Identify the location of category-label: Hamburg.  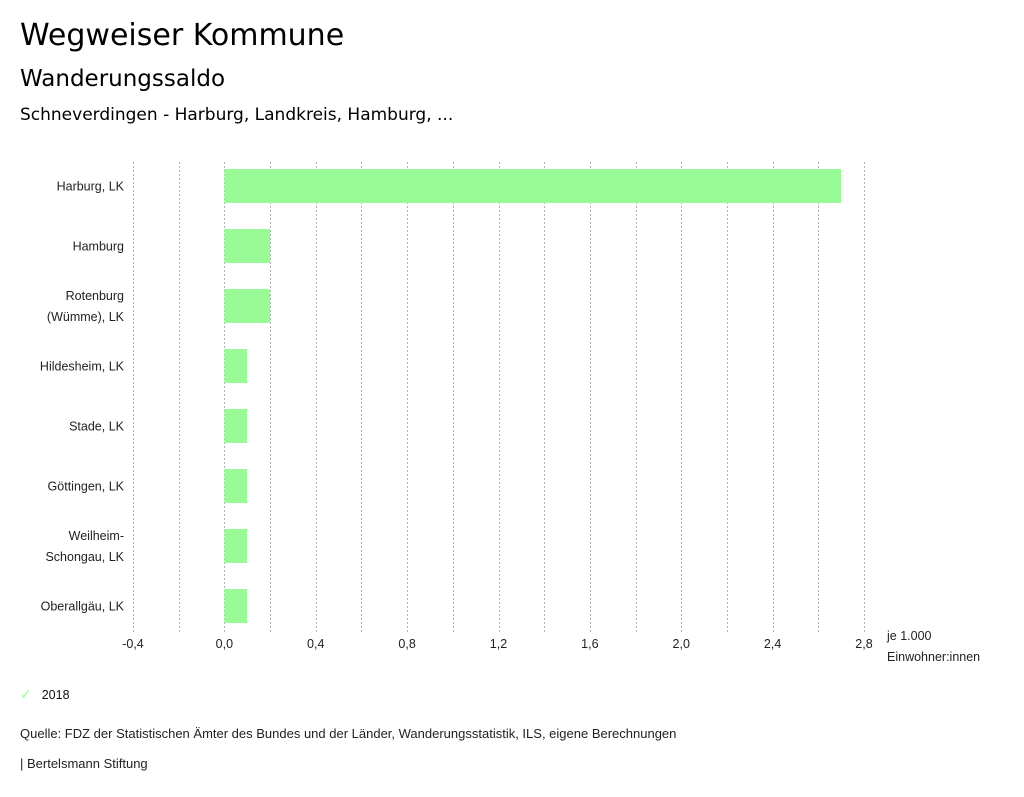
(98, 247).